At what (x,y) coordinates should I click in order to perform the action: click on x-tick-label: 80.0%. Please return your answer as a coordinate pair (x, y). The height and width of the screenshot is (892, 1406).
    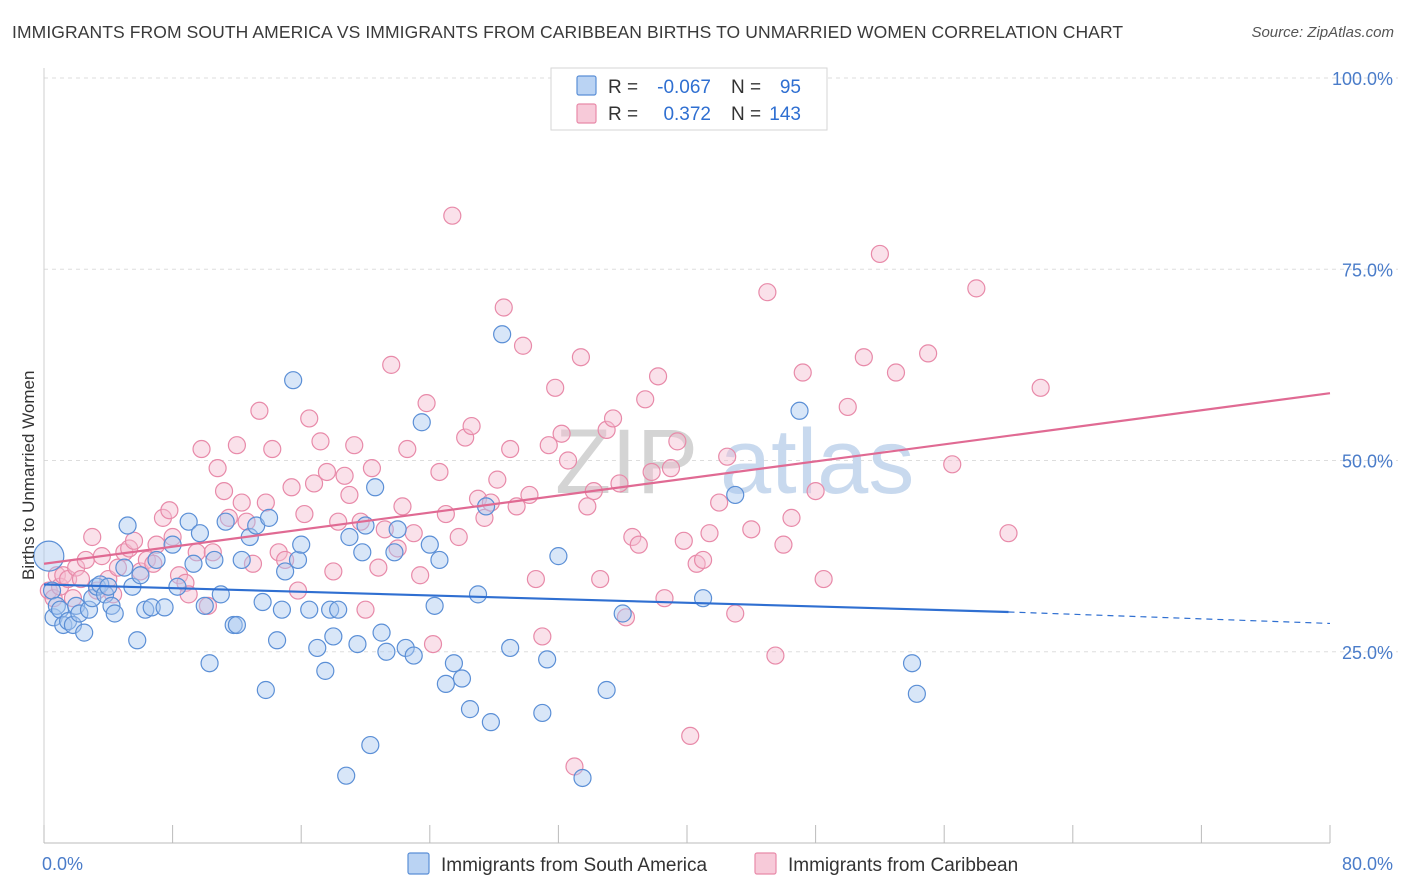
    Looking at the image, I should click on (1367, 864).